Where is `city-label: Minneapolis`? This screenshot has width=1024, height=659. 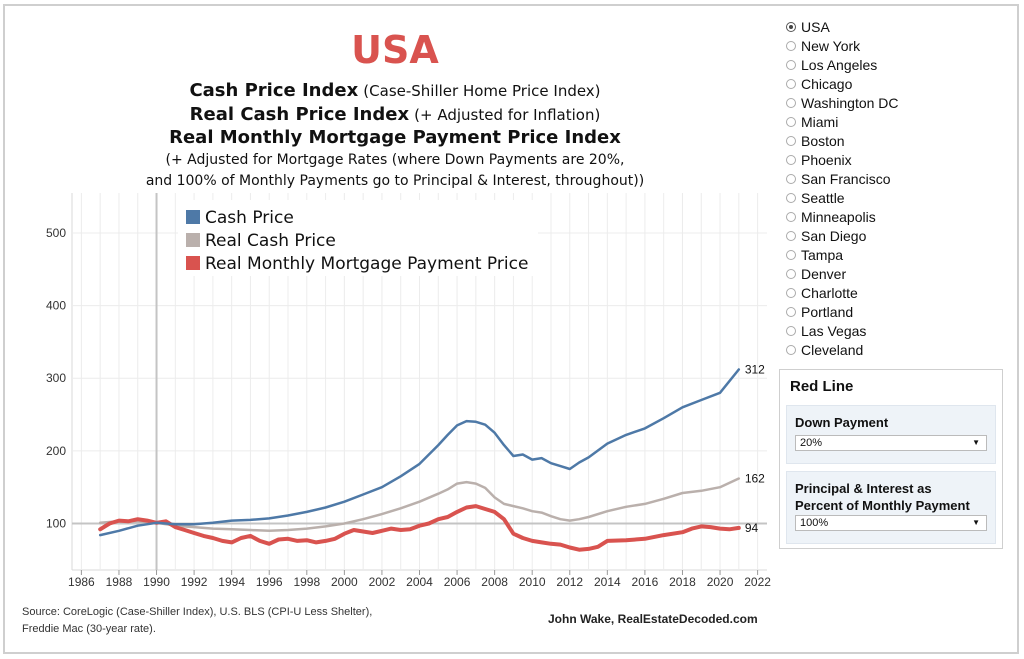
city-label: Minneapolis is located at coordinates (838, 216).